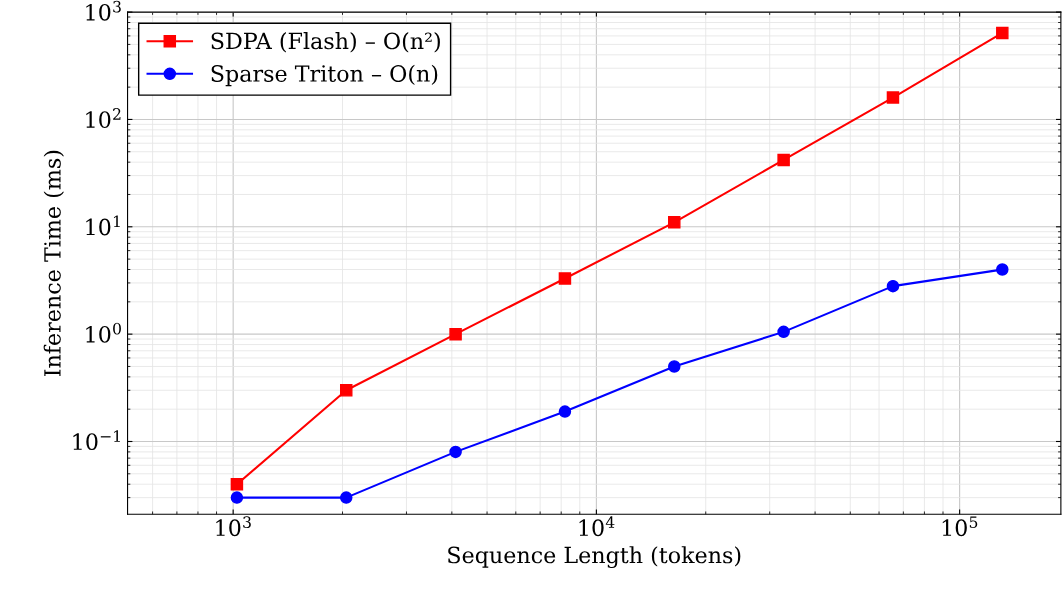 The width and height of the screenshot is (1063, 605). I want to click on y-tick-label: 10$^{3}$, so click(103, 10).